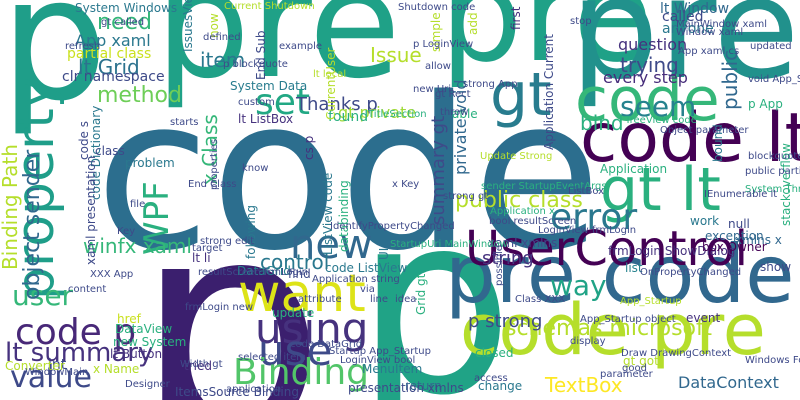  I want to click on cloud-word: Update Strong, so click(516, 156).